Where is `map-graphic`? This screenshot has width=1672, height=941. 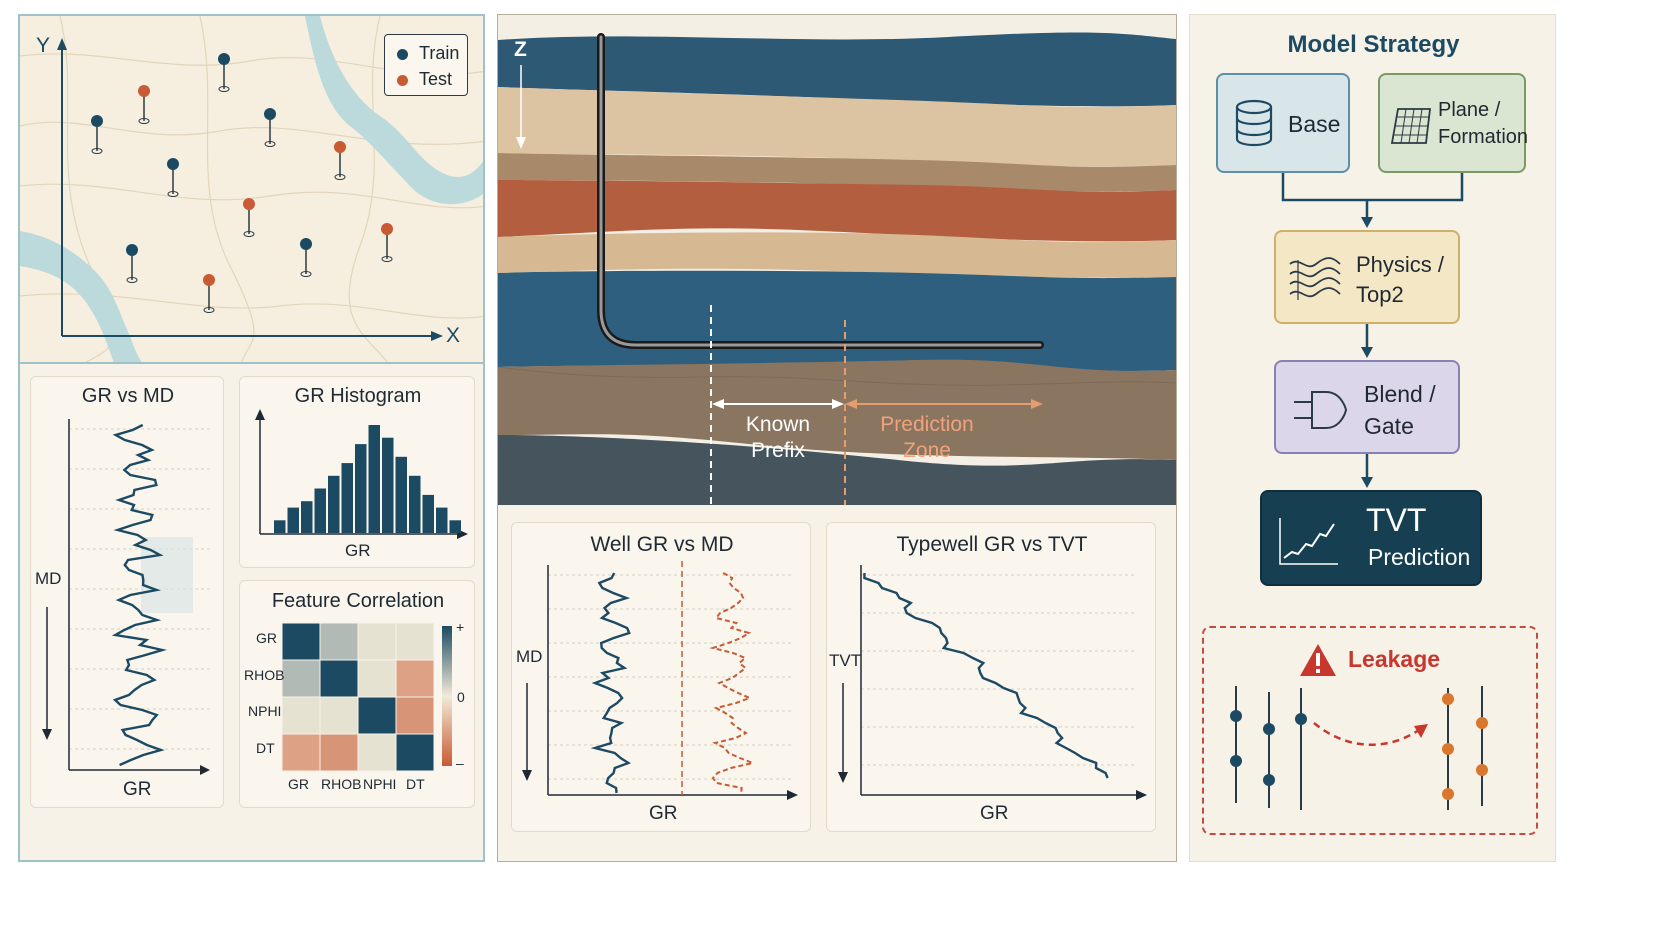
map-graphic is located at coordinates (251, 189).